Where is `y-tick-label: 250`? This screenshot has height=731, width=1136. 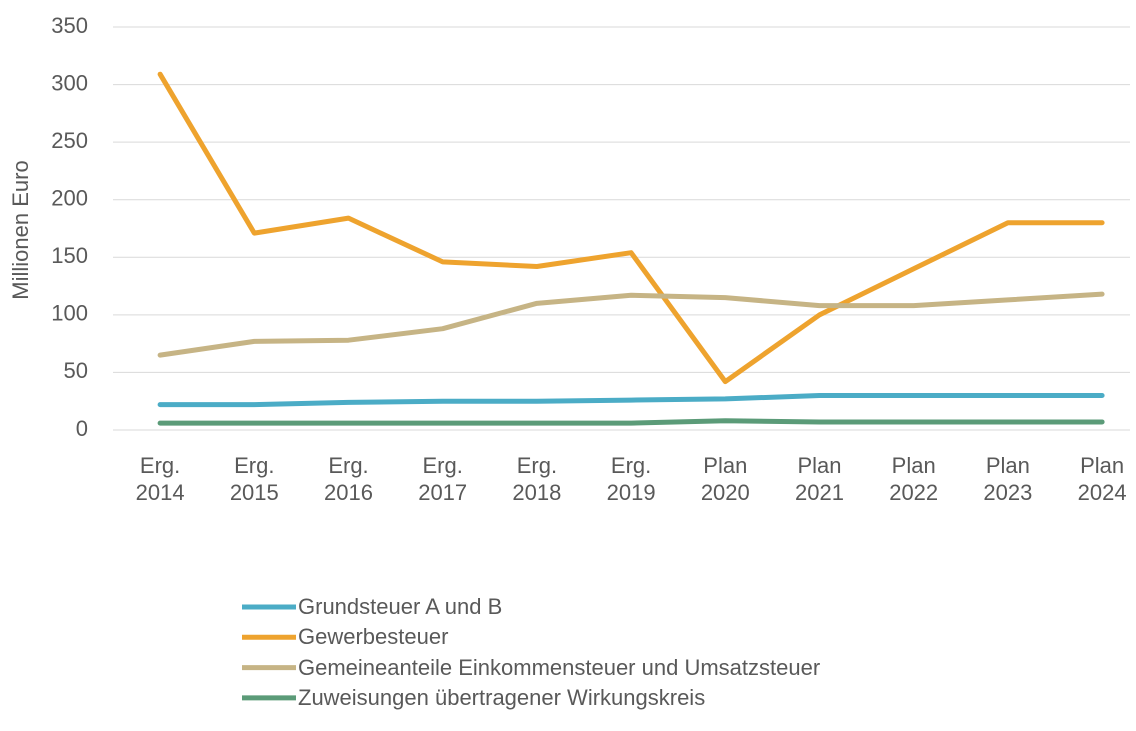 y-tick-label: 250 is located at coordinates (69, 140).